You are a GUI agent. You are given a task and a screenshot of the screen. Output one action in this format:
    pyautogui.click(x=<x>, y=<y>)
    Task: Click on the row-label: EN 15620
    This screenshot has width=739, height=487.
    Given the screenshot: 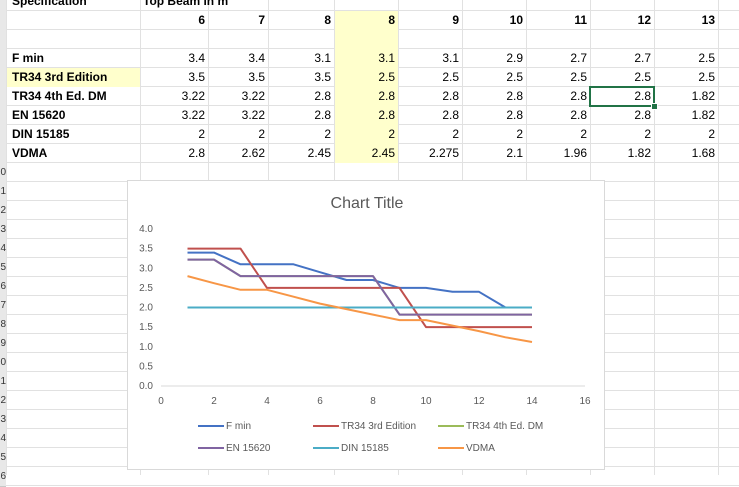 What is the action you would take?
    pyautogui.click(x=39, y=115)
    